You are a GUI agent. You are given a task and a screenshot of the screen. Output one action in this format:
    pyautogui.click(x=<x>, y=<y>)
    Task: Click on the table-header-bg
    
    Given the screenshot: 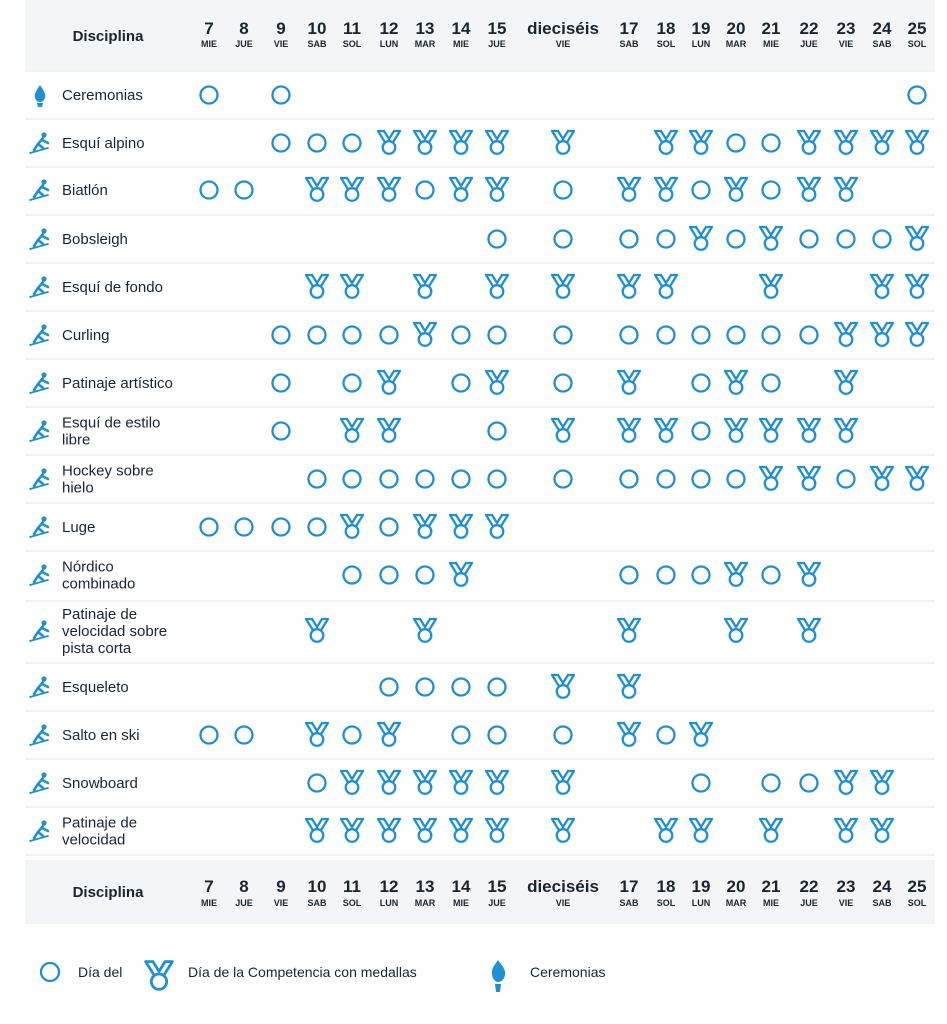 What is the action you would take?
    pyautogui.click(x=480, y=35)
    